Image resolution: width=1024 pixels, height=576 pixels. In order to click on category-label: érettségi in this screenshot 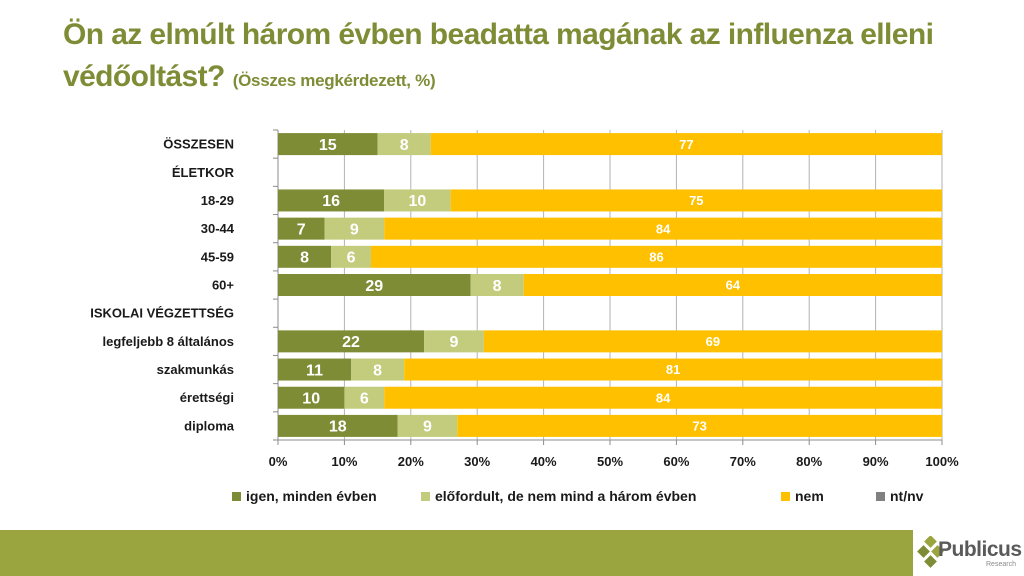, I will do `click(207, 397)`.